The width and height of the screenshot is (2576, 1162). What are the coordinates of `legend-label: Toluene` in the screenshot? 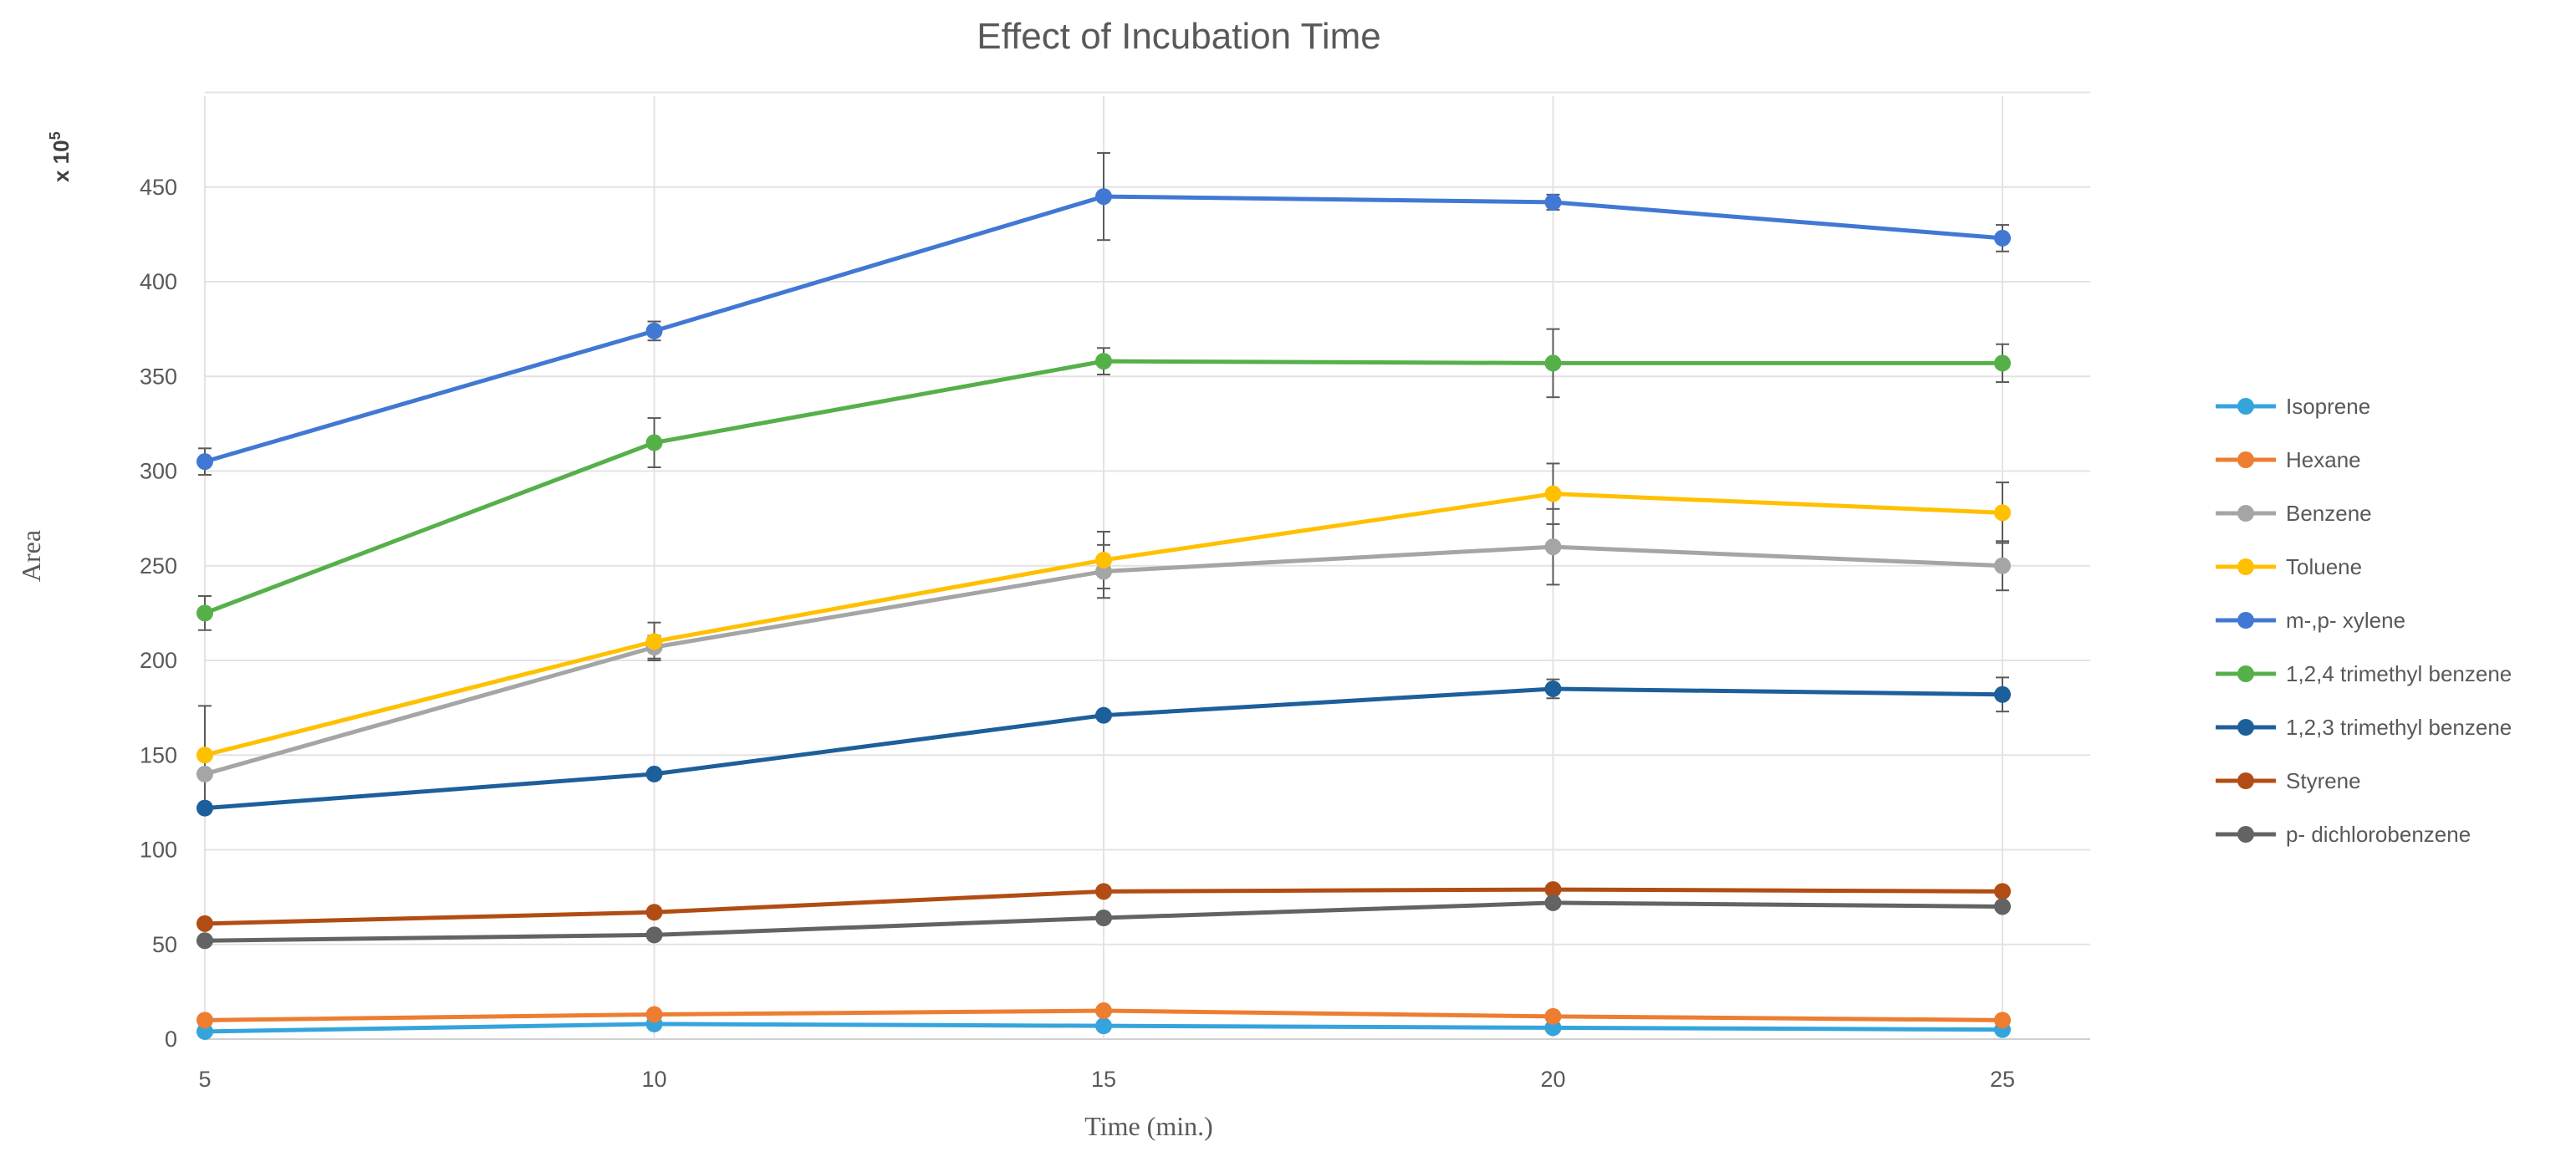 It's located at (2324, 566).